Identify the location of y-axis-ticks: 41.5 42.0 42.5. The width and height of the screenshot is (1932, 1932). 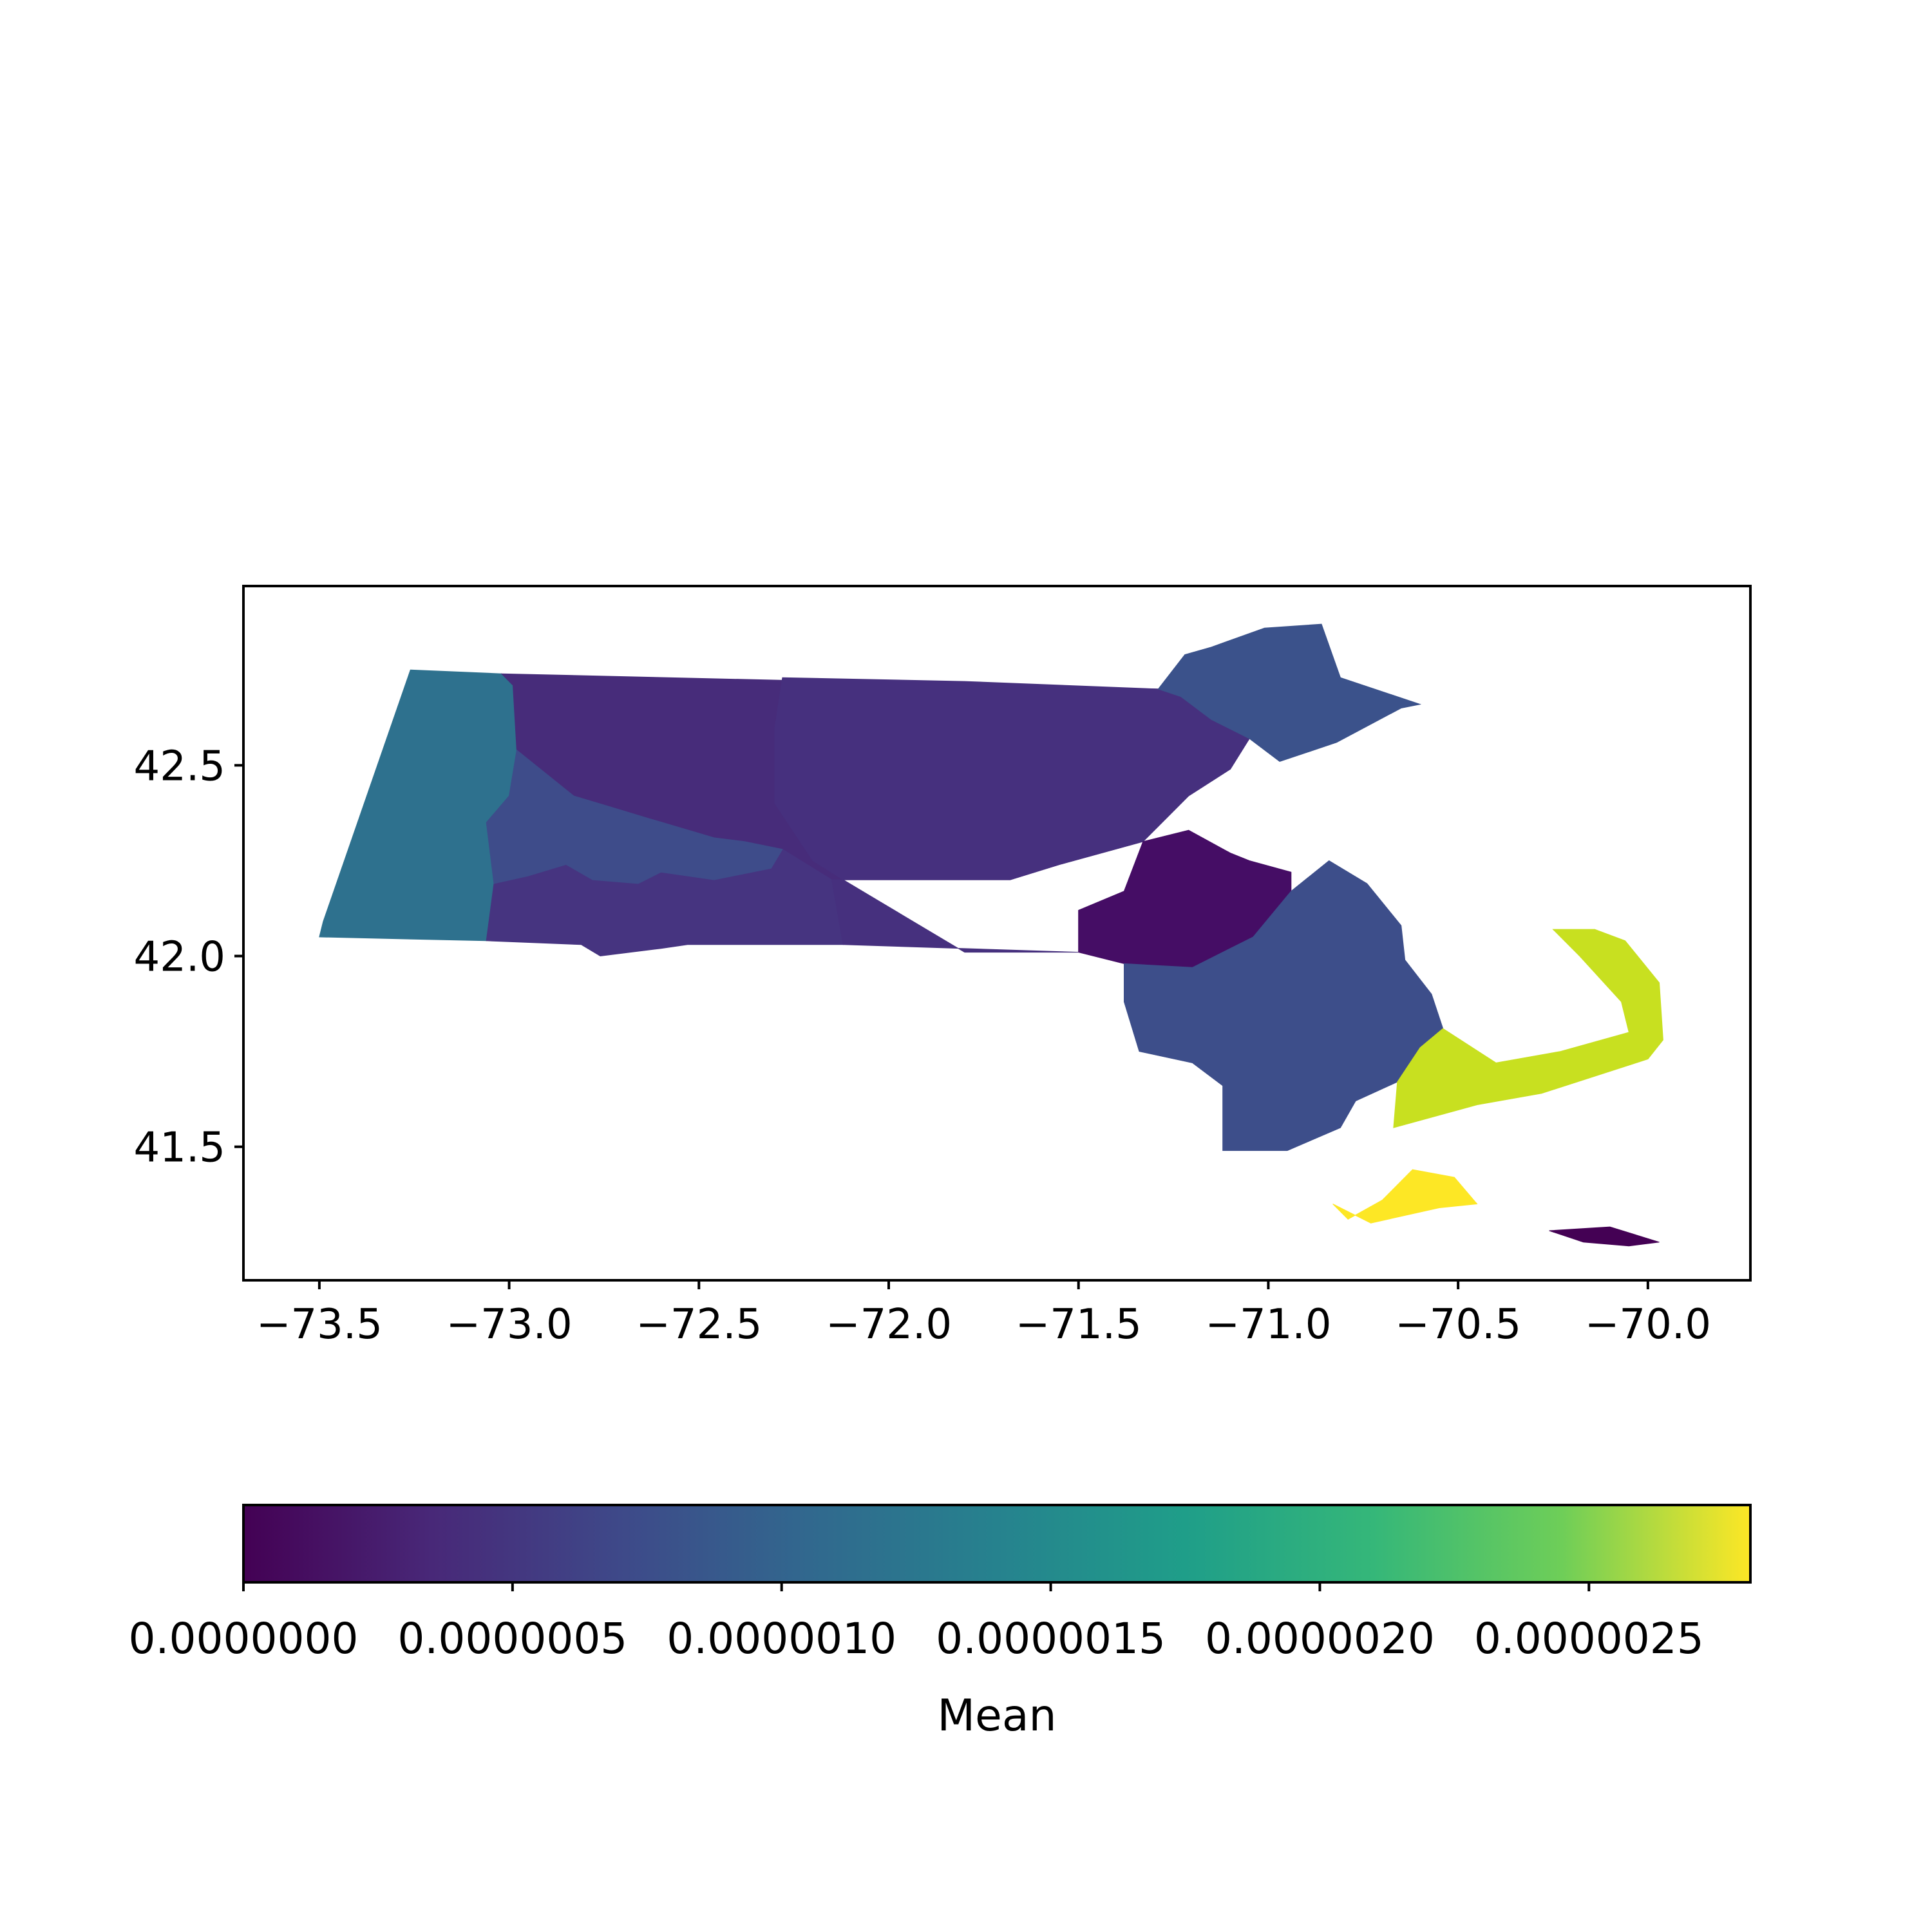
(189, 957).